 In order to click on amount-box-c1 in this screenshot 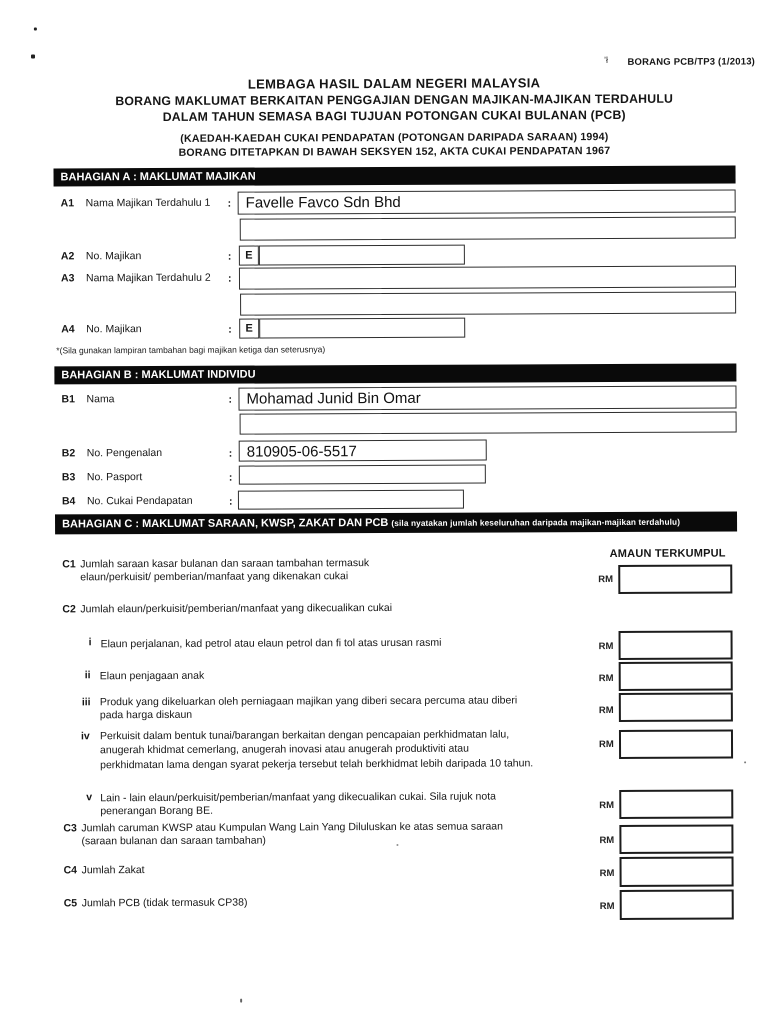, I will do `click(675, 579)`.